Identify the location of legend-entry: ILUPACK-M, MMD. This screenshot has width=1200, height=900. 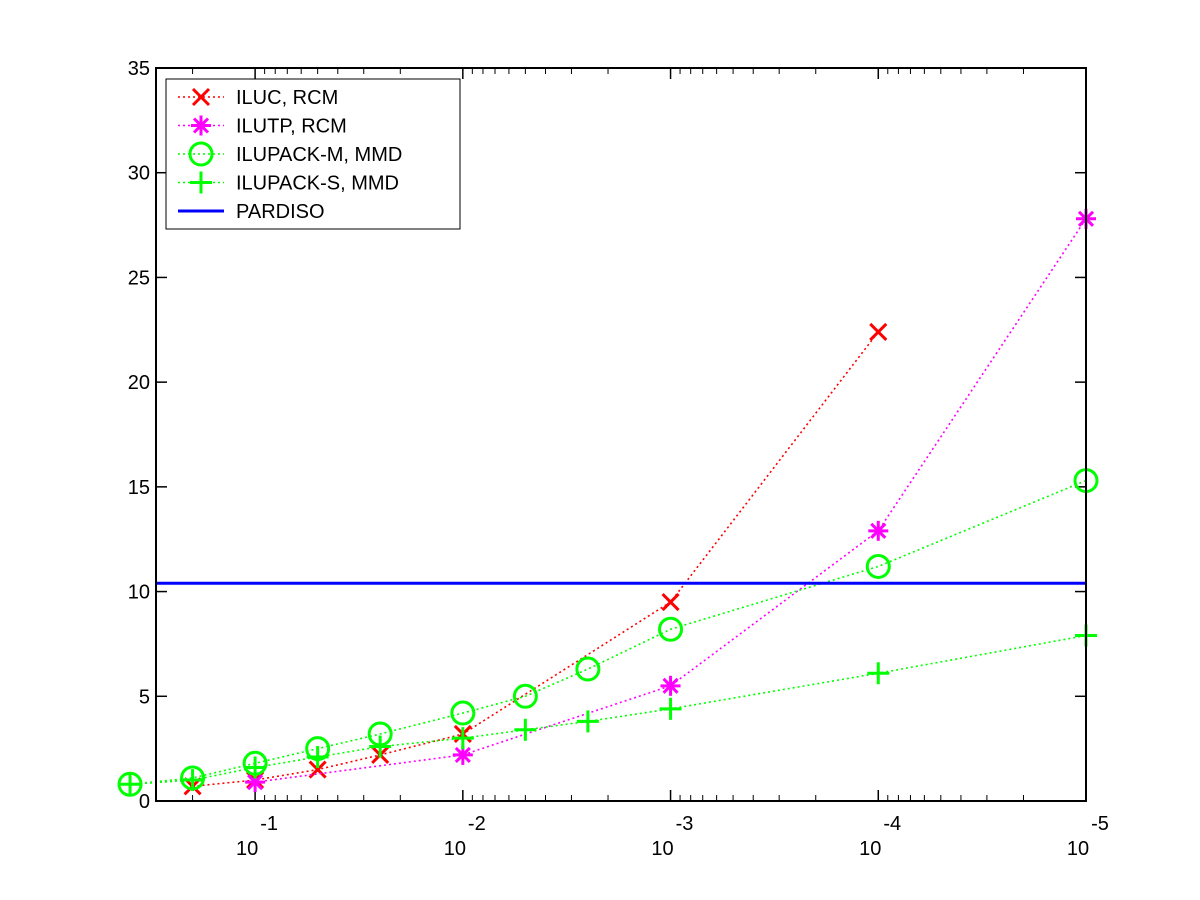
(290, 154).